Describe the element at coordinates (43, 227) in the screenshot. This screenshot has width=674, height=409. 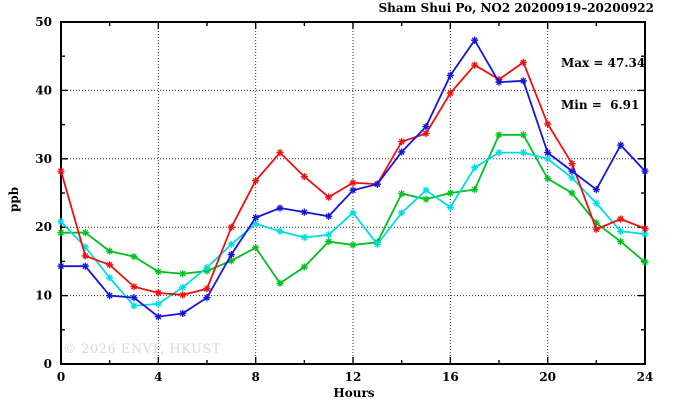
I see `y-tick-label: 20` at that location.